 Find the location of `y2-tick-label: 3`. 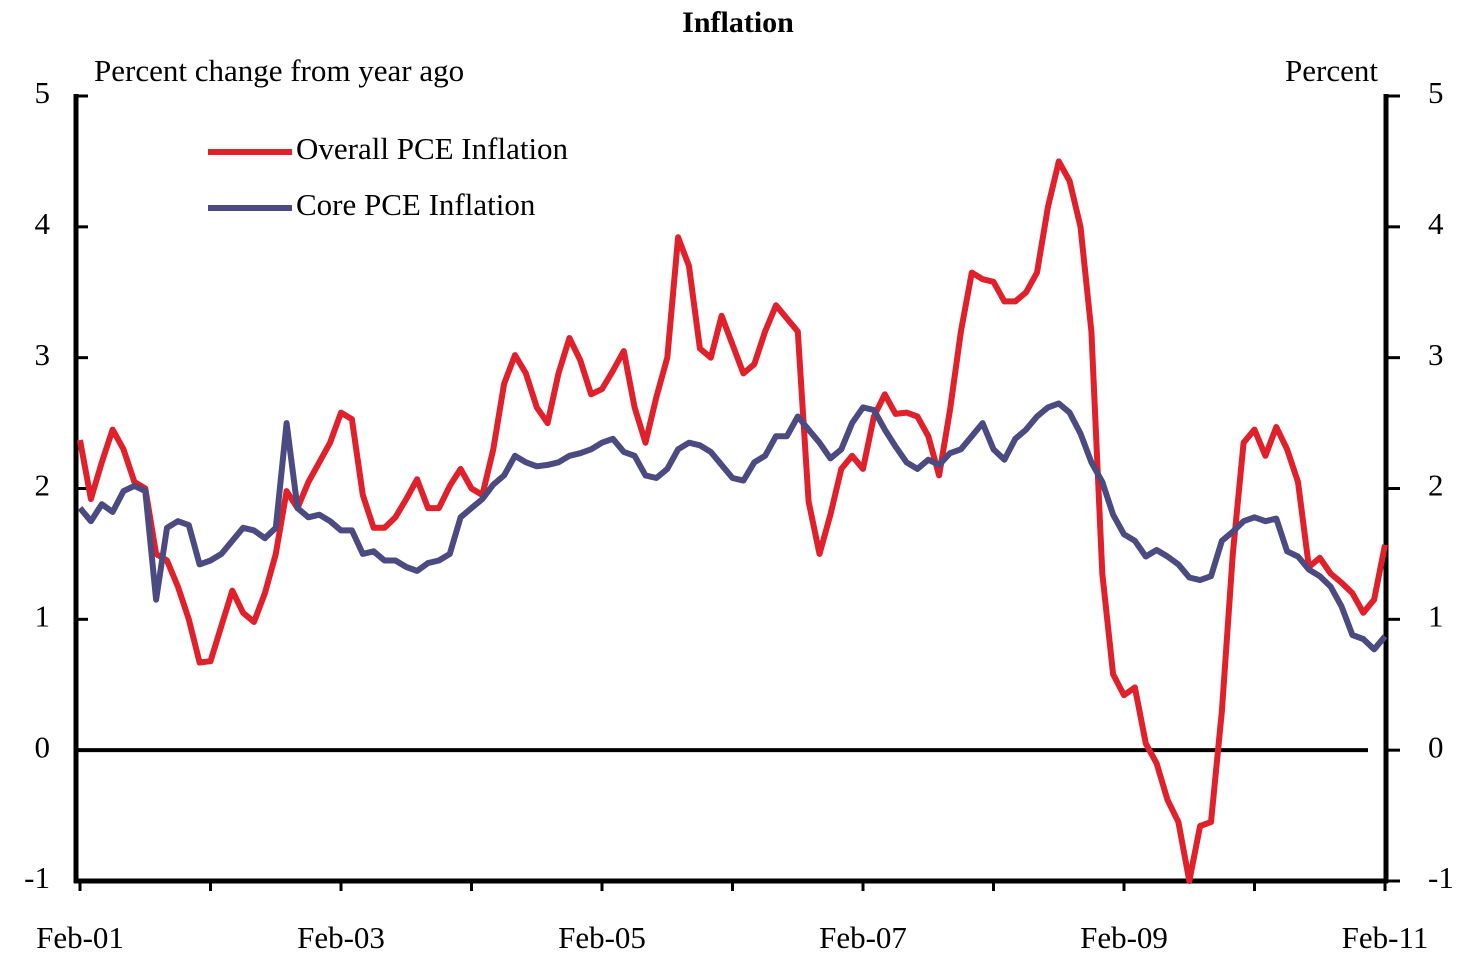

y2-tick-label: 3 is located at coordinates (1436, 354).